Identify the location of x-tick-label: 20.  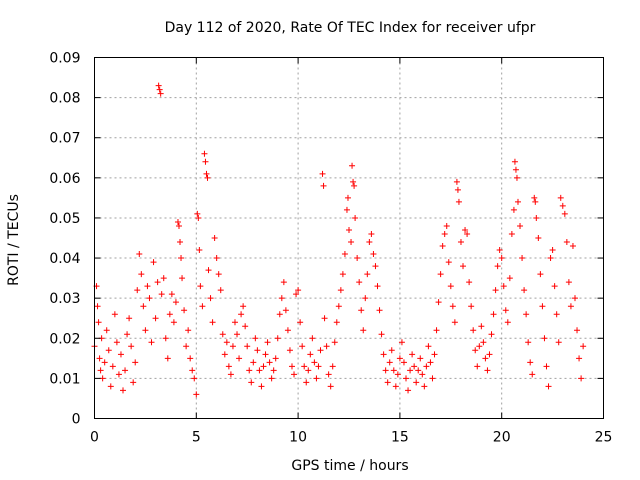
(502, 438).